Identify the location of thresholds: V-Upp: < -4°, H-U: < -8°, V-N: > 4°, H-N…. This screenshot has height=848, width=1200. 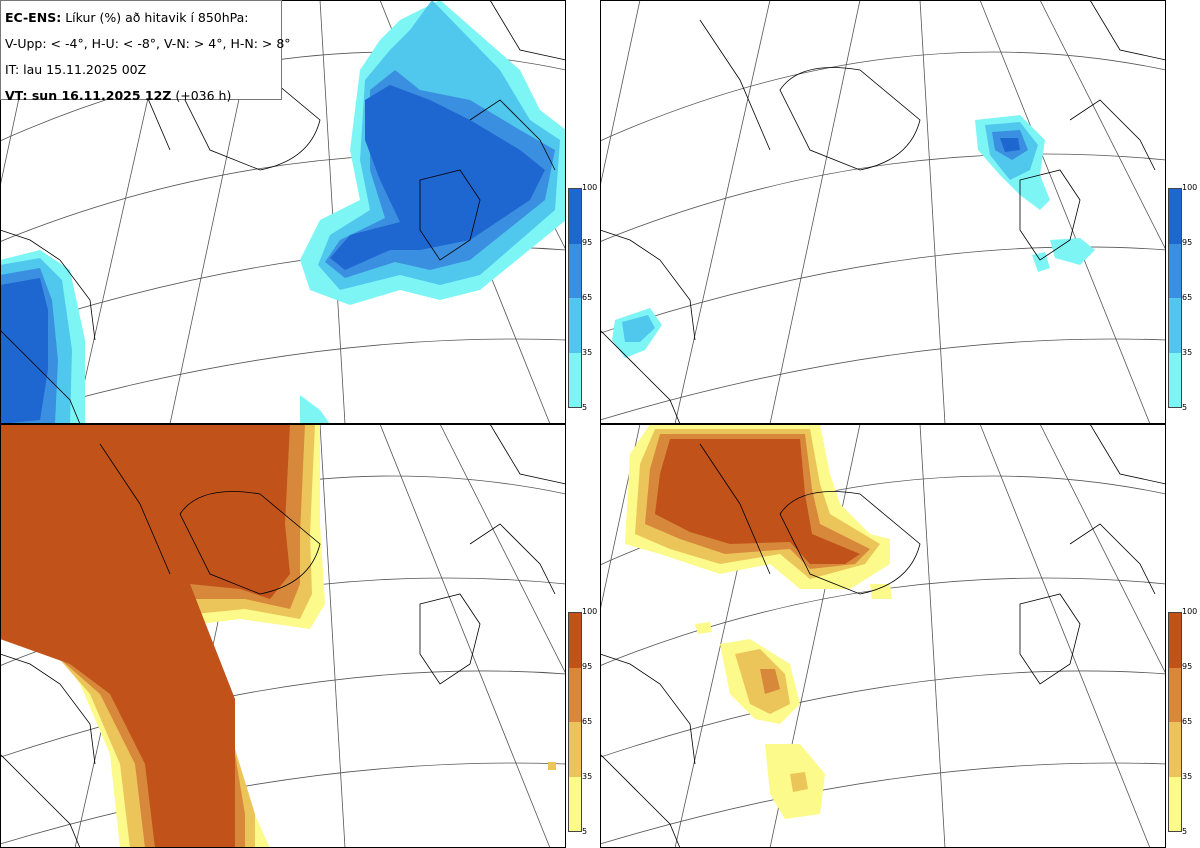
(148, 43).